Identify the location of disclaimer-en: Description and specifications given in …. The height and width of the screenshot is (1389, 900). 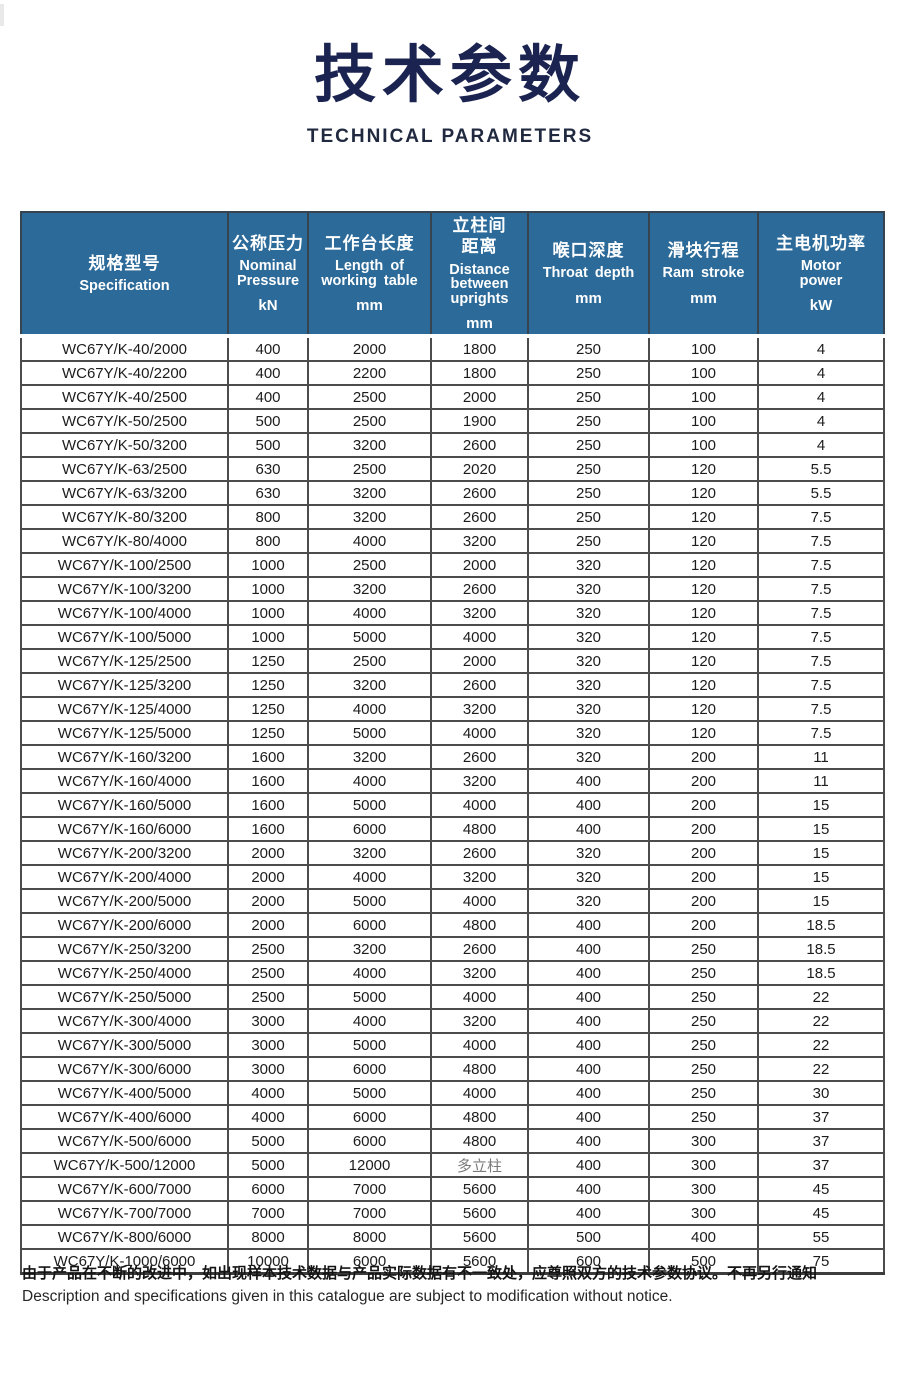
(347, 1296).